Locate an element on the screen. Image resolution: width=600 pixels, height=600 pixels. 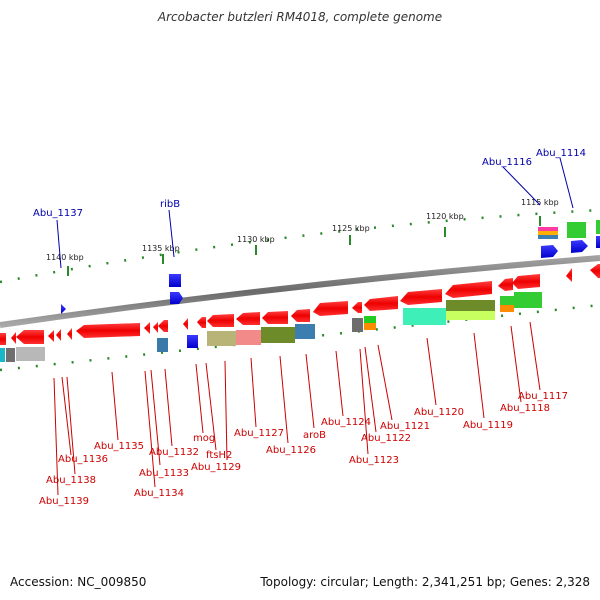
scale-label-1120: 1120 kbp is located at coordinates (445, 216).